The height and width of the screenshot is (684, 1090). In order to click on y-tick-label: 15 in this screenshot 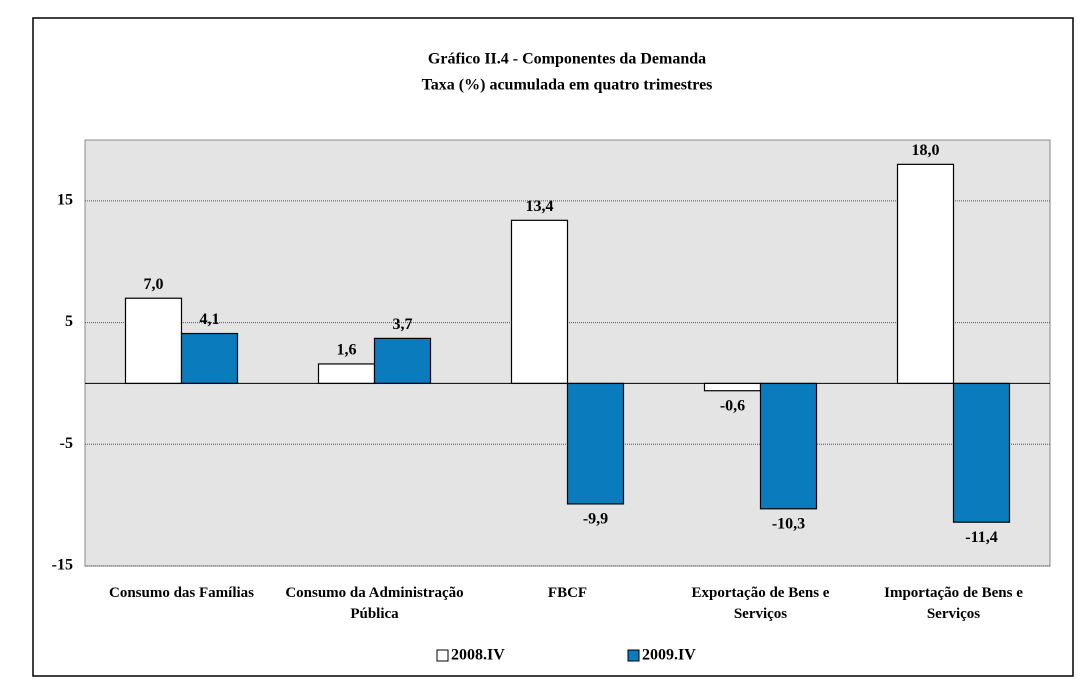, I will do `click(65, 200)`.